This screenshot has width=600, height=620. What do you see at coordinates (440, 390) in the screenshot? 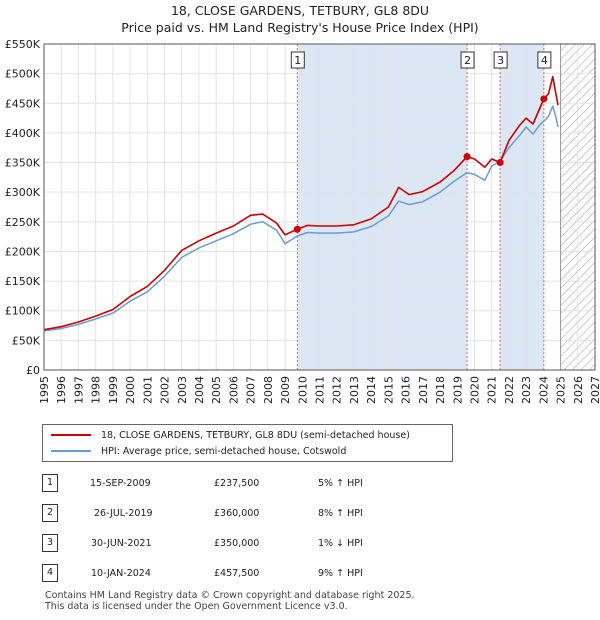
I see `x-tick-label: 2018` at bounding box center [440, 390].